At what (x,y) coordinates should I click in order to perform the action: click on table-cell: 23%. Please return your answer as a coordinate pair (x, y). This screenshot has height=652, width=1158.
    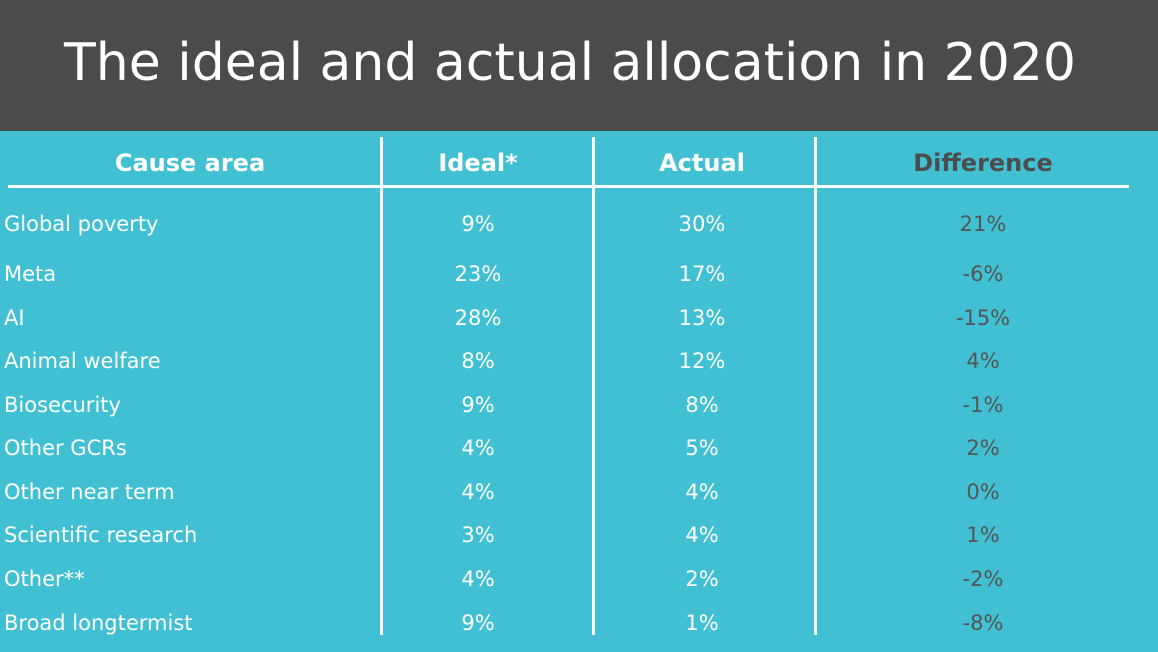
    Looking at the image, I should click on (478, 274).